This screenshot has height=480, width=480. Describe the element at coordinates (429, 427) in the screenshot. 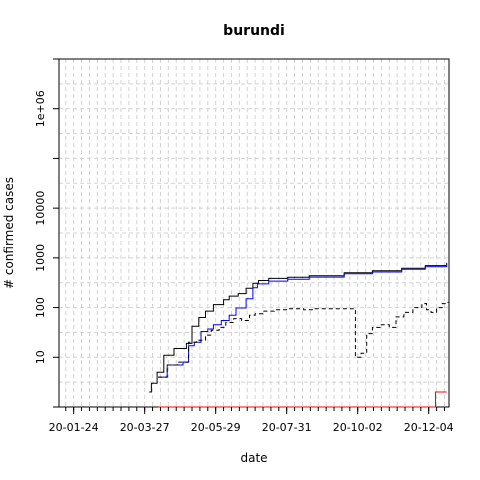

I see `x-tick-label: 20-12-04` at that location.